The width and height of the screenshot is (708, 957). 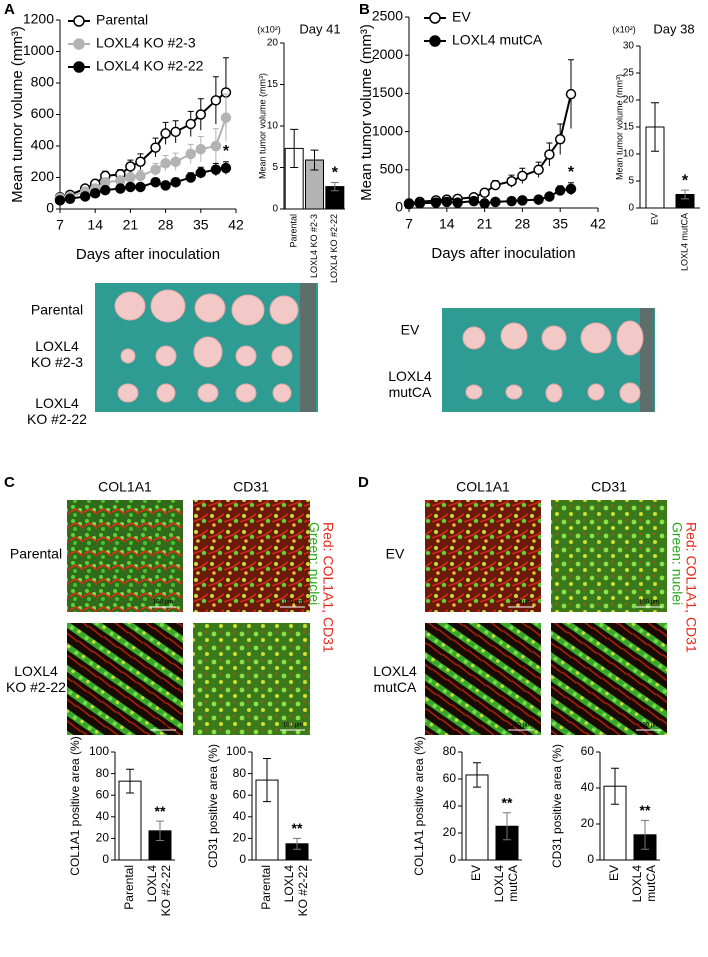 What do you see at coordinates (363, 482) in the screenshot?
I see `panel-label: D` at bounding box center [363, 482].